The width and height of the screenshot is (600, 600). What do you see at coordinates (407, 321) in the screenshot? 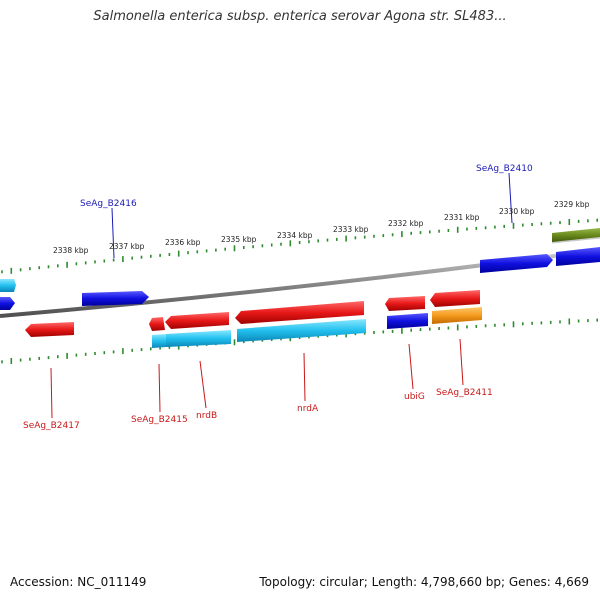
I see `gene-ubig-inner` at bounding box center [407, 321].